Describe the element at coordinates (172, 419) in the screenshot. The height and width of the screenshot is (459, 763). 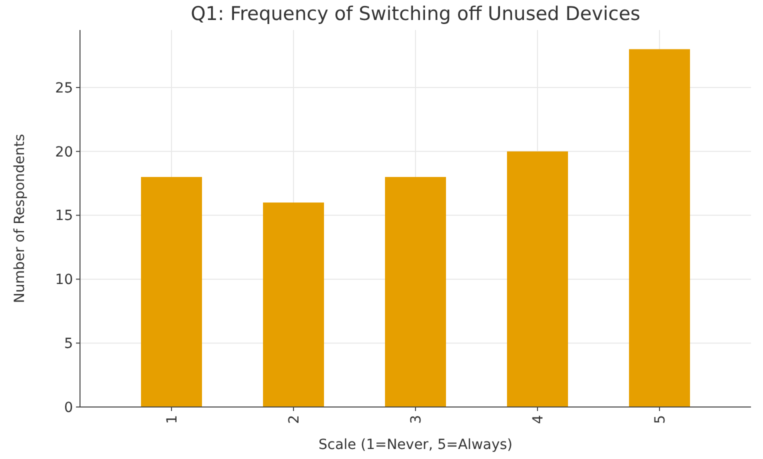
I see `x-tick-label: 1` at that location.